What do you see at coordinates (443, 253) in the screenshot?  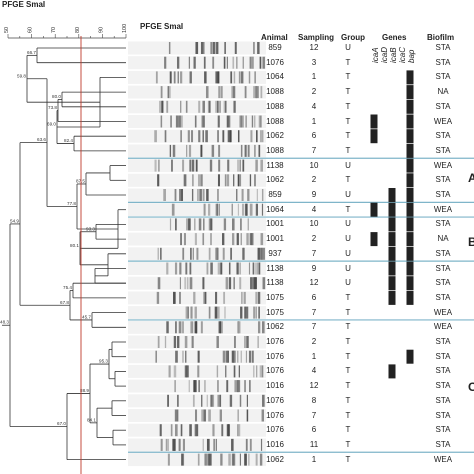 I see `cell-biofilm: STA` at bounding box center [443, 253].